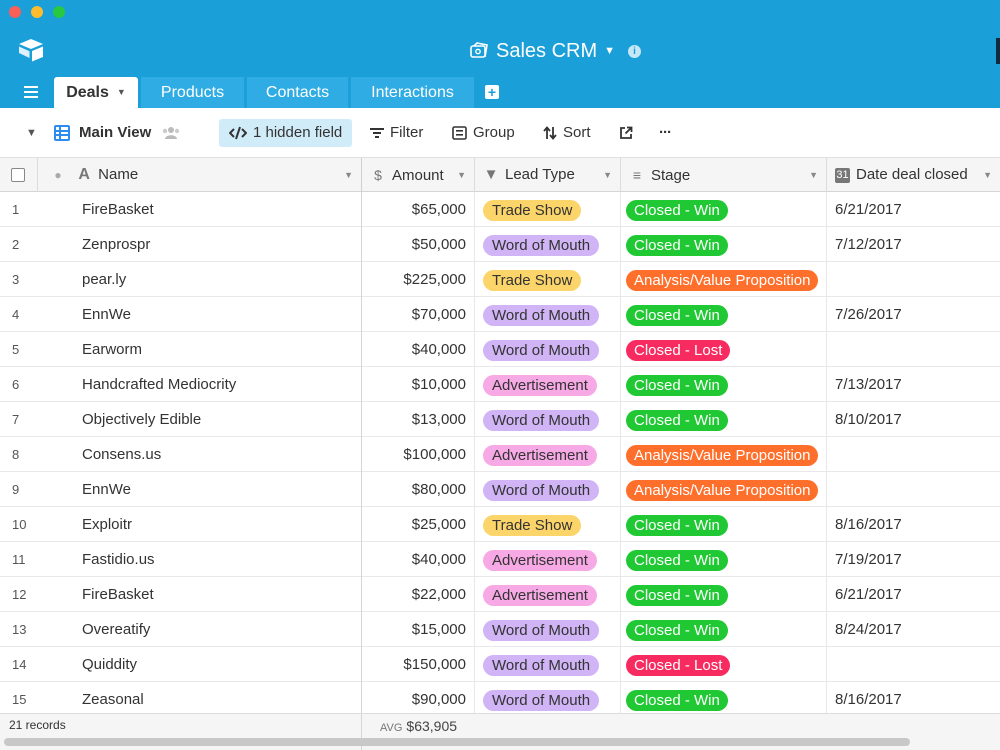  I want to click on tab-deals: Deals ▼, so click(96, 92).